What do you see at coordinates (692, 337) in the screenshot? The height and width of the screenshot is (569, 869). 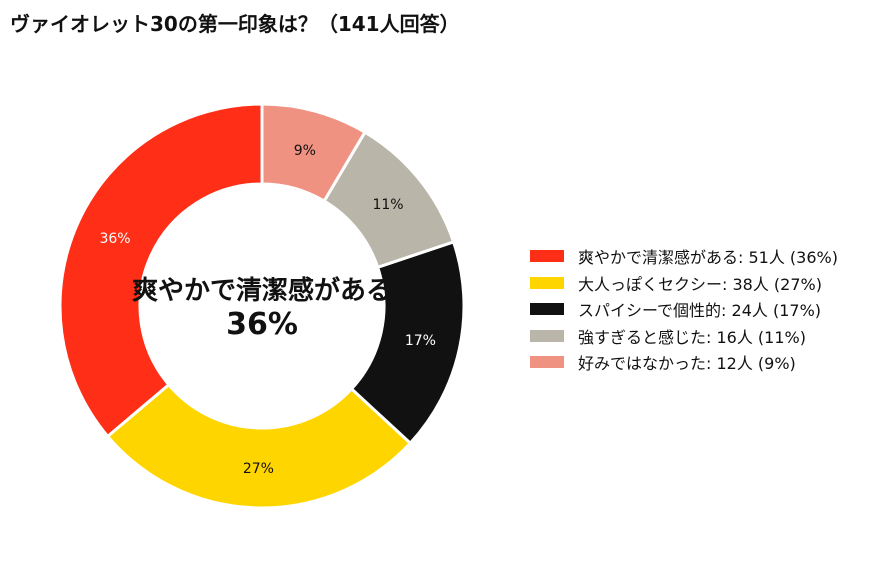 I see `legend-label: 強すぎると感じた: 16人 (11%)` at bounding box center [692, 337].